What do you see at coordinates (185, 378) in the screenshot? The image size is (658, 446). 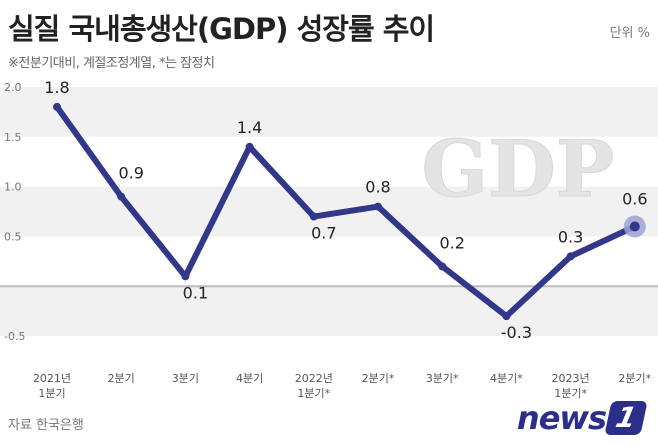 I see `x-tick-label: 3분기` at bounding box center [185, 378].